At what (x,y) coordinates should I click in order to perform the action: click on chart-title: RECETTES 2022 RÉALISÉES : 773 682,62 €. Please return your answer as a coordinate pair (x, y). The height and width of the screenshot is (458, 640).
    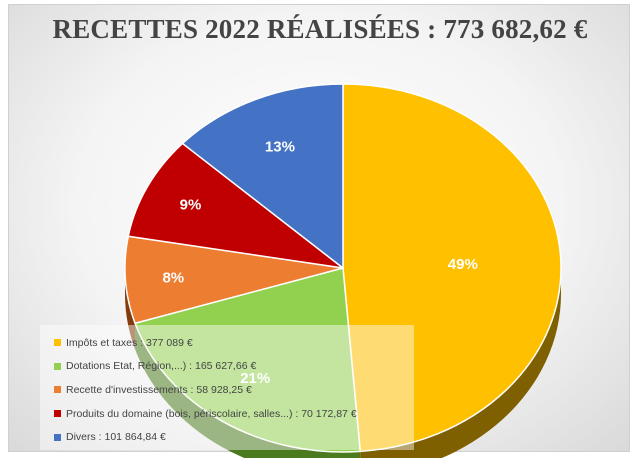
    Looking at the image, I should click on (320, 29).